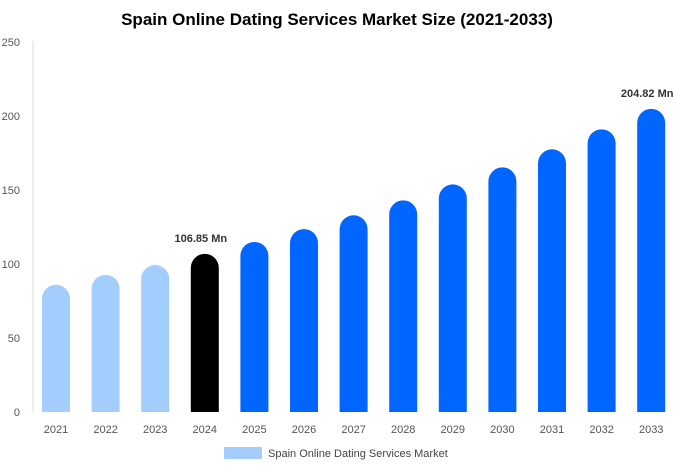 The image size is (675, 469). Describe the element at coordinates (403, 430) in the screenshot. I see `x-tick-label: 2028` at that location.